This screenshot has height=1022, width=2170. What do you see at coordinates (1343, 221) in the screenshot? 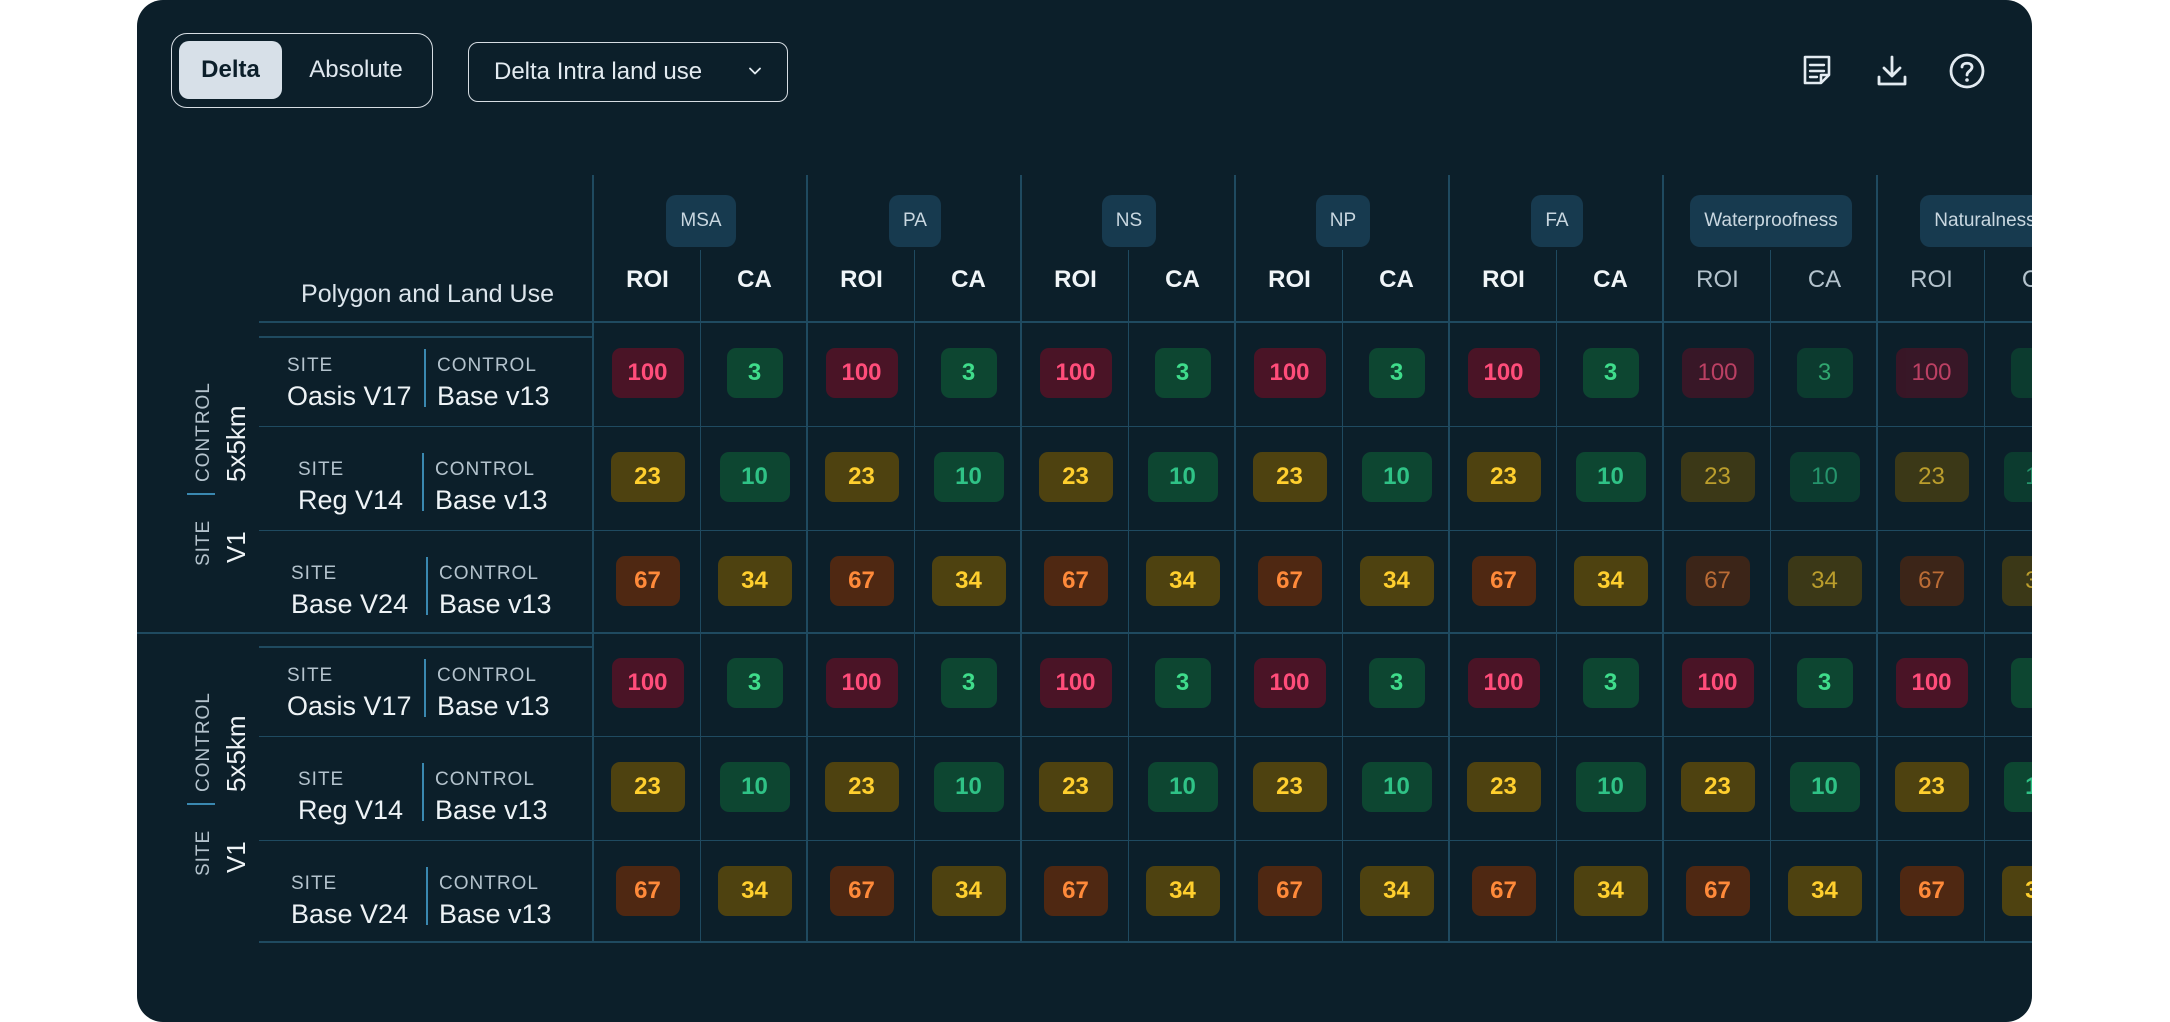
I see `metric-group-chip: NP` at bounding box center [1343, 221].